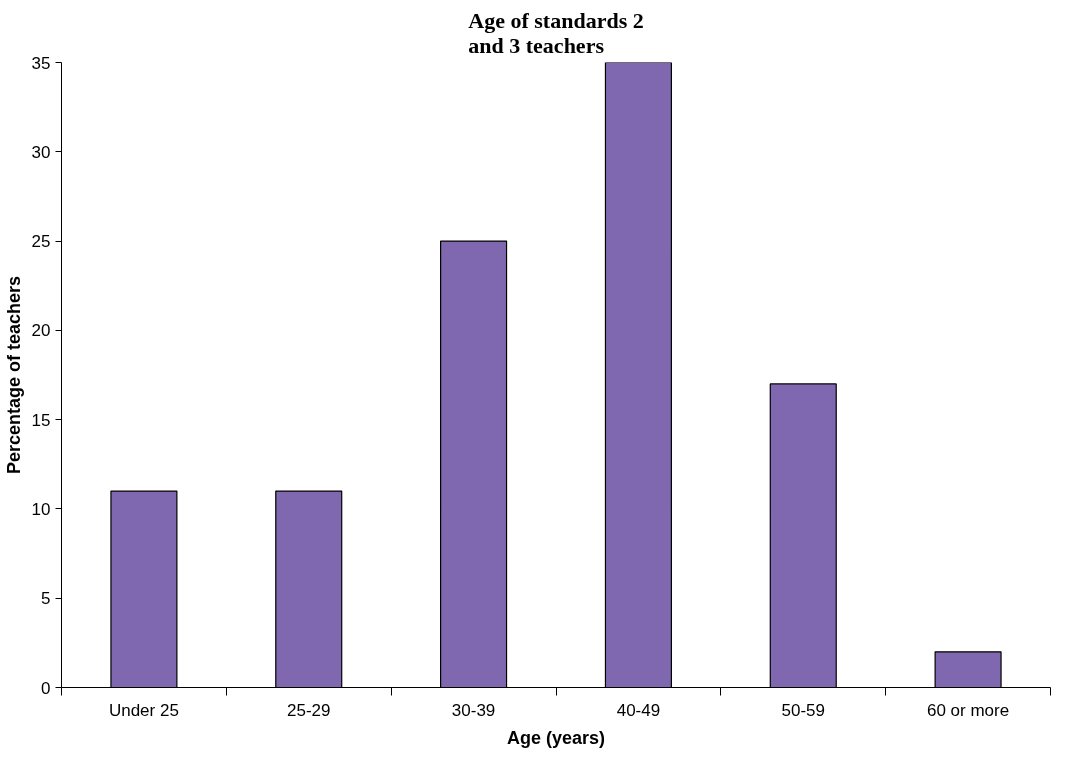 Image resolution: width=1074 pixels, height=758 pixels. What do you see at coordinates (968, 710) in the screenshot?
I see `x-tick-label: 60 or more` at bounding box center [968, 710].